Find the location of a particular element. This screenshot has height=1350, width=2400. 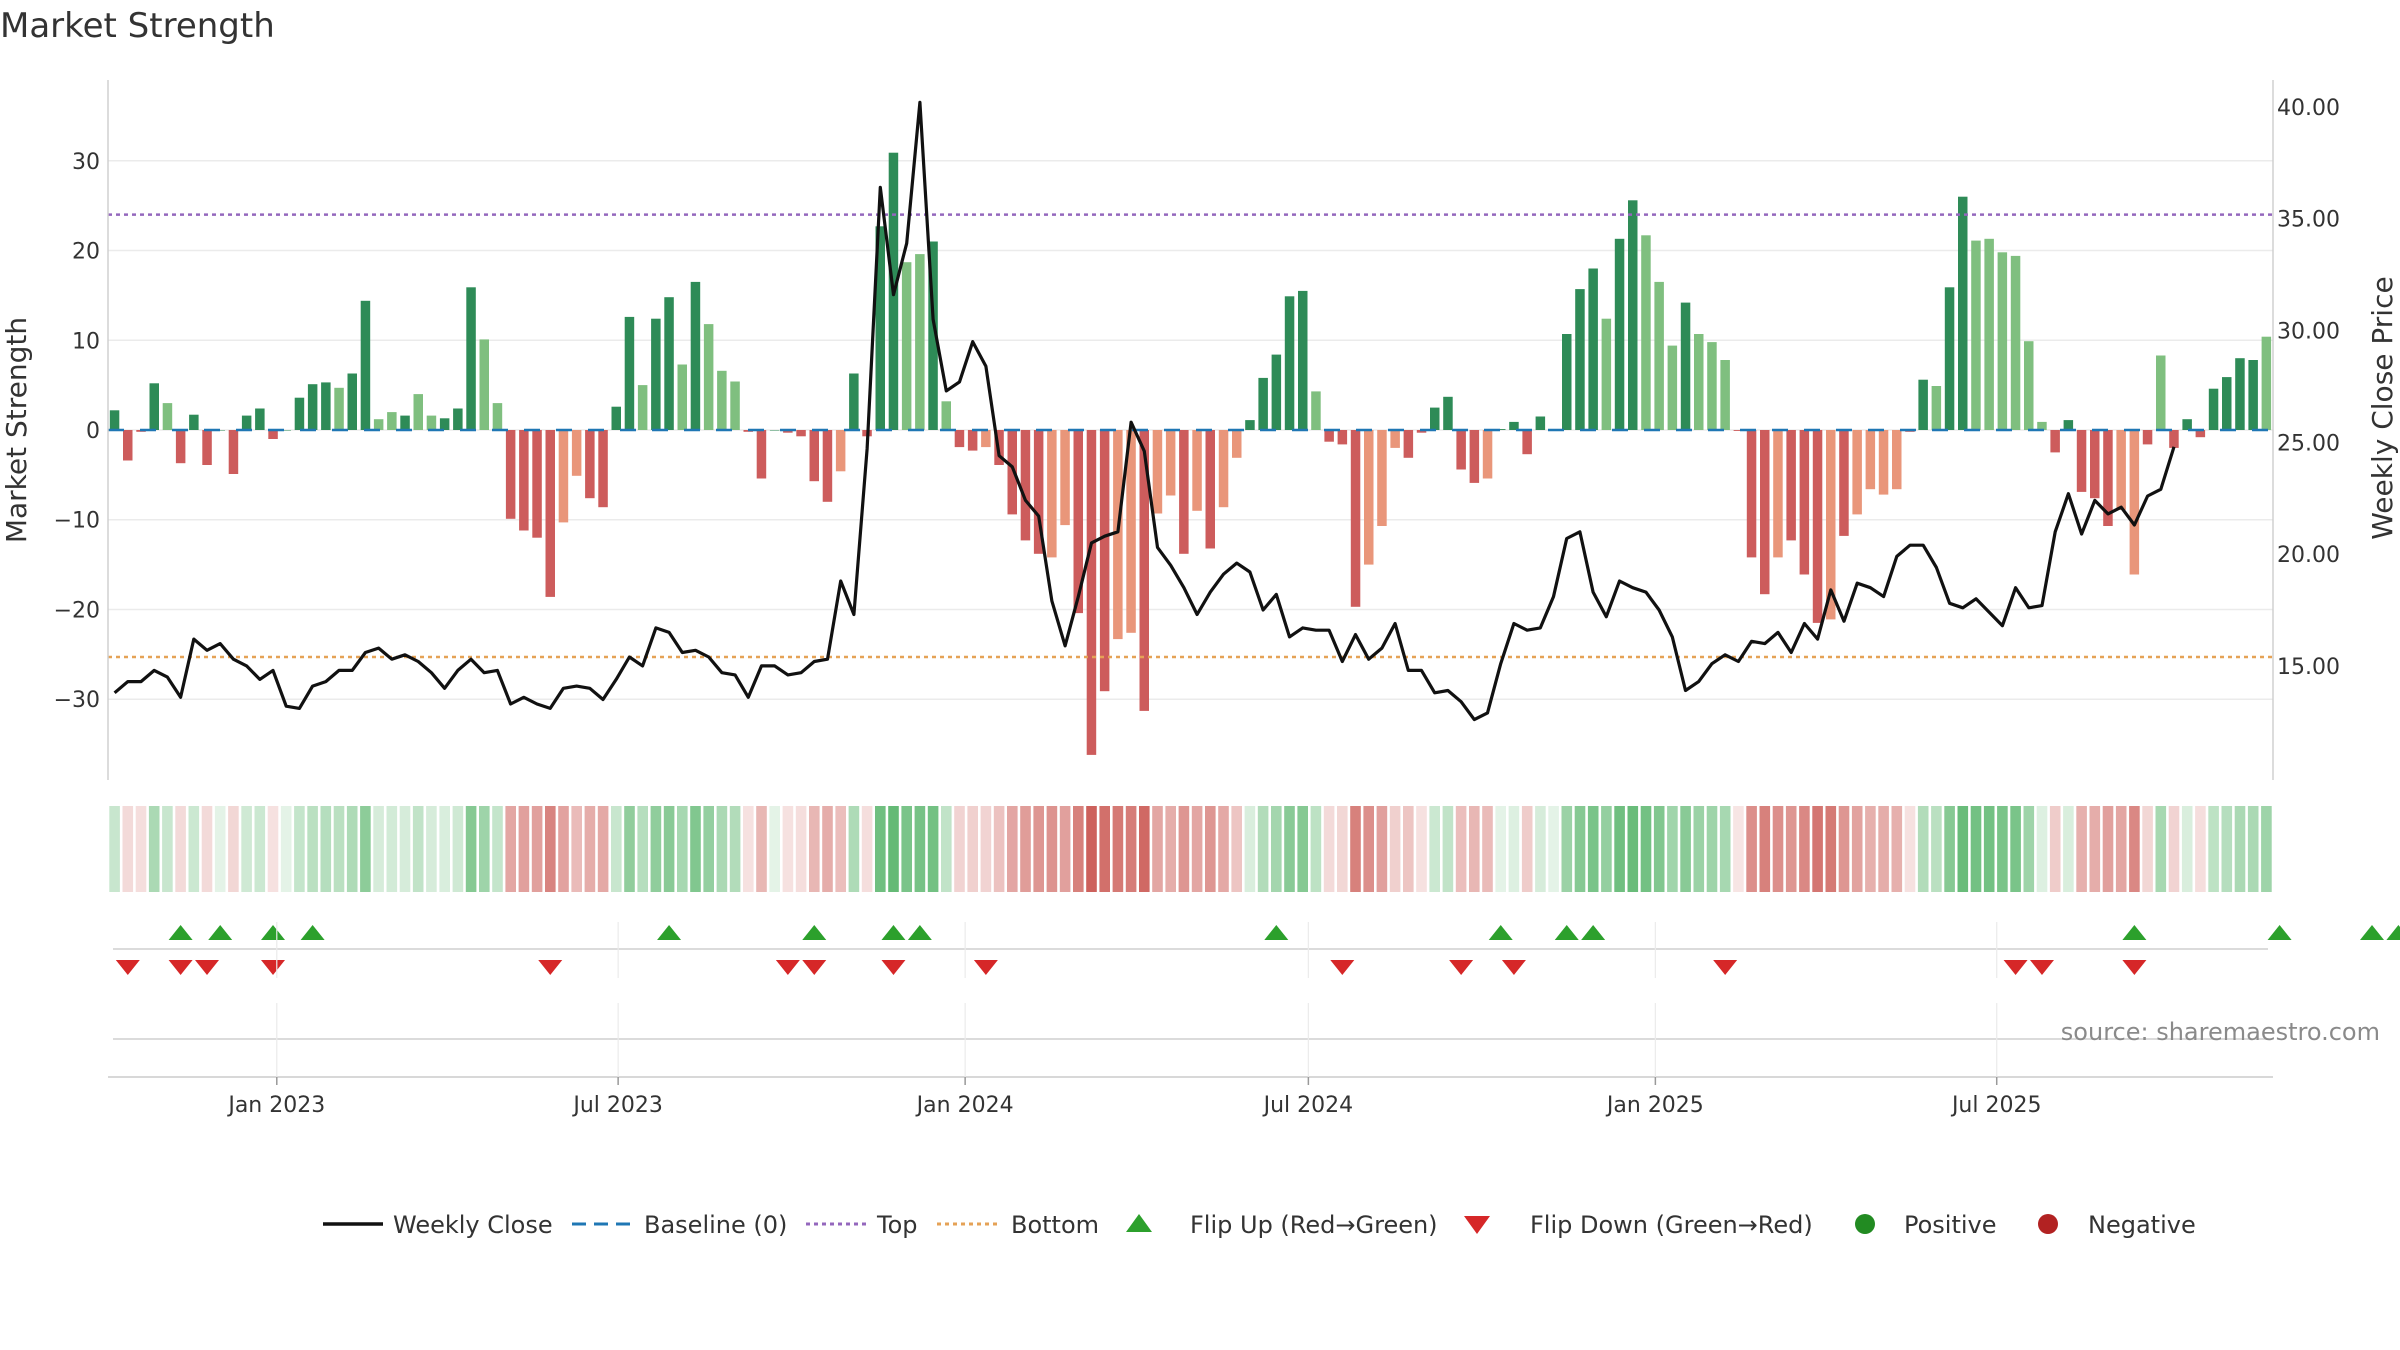

y-tick-label: 20 is located at coordinates (86, 252).